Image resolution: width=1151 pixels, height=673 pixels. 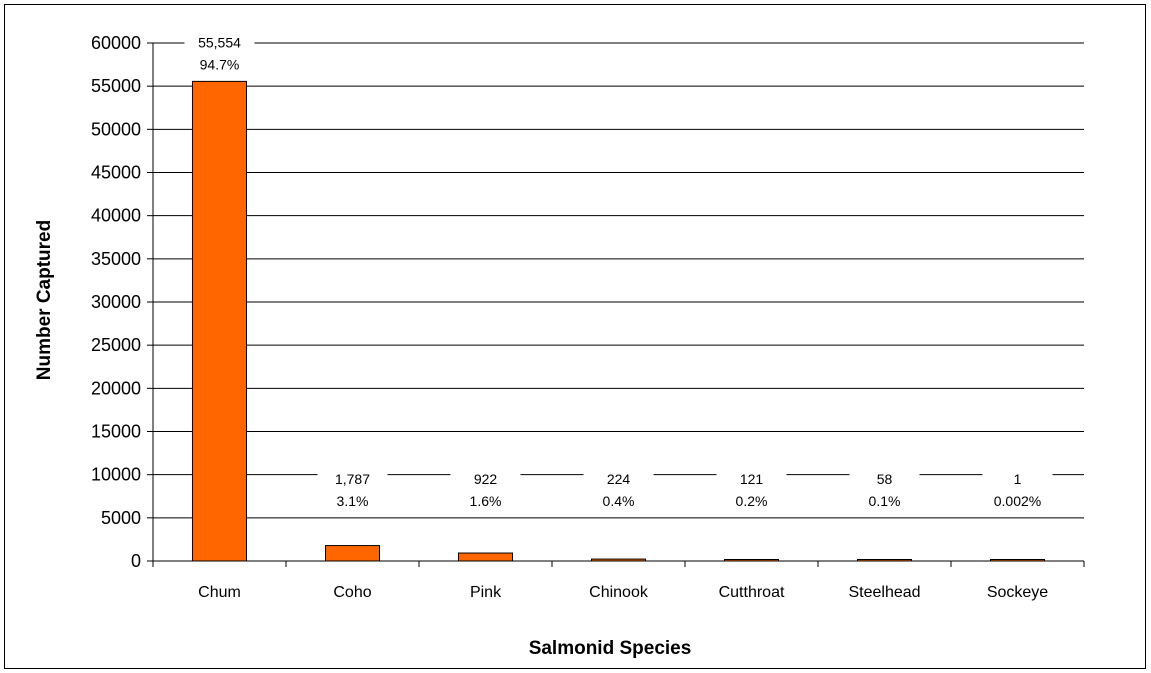 I want to click on data-label-percent: 0.2%, so click(x=752, y=501).